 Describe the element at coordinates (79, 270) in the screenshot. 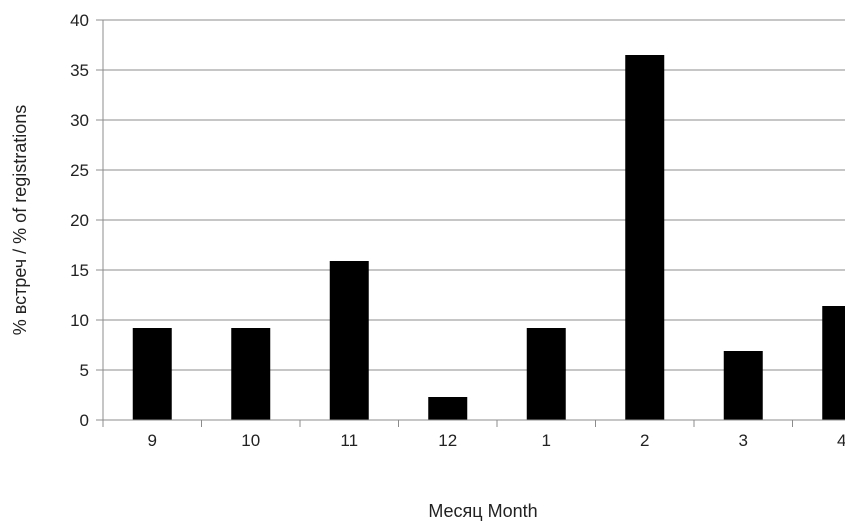

I see `y-tick-label: 15` at that location.